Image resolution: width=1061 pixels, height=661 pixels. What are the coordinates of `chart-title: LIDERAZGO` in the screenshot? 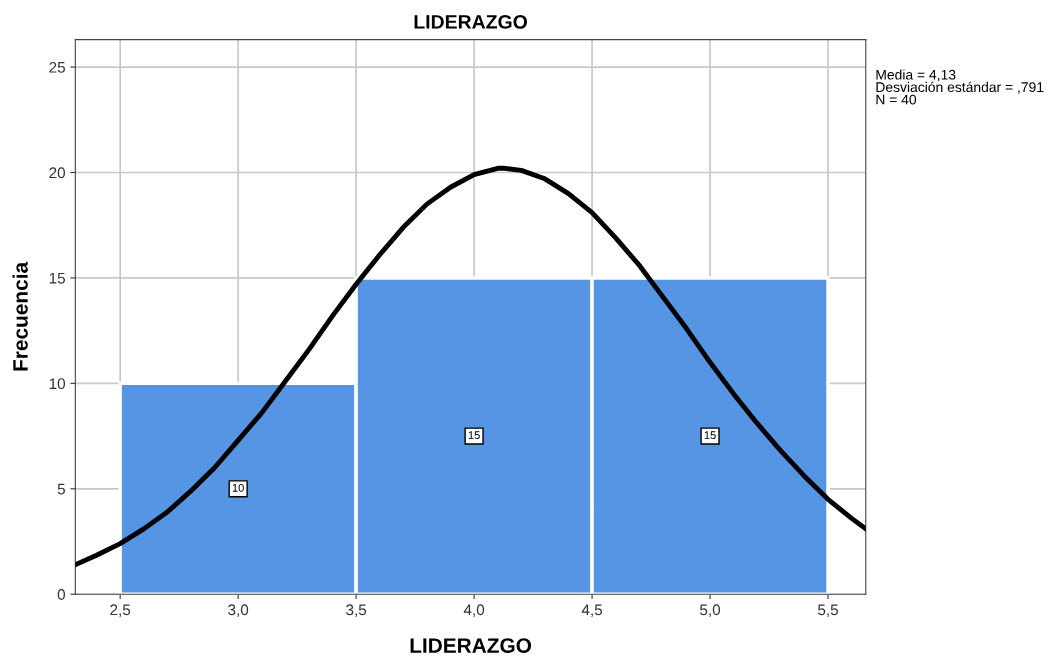 It's located at (470, 21).